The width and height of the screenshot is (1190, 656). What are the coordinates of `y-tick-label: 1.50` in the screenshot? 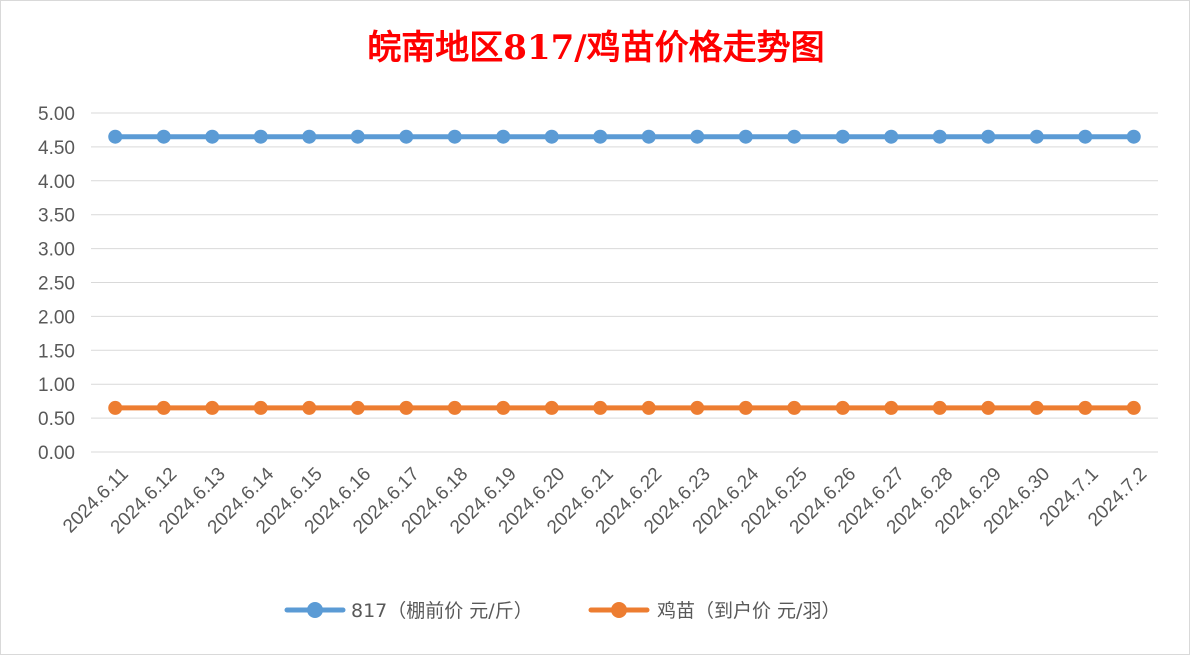 It's located at (56, 351).